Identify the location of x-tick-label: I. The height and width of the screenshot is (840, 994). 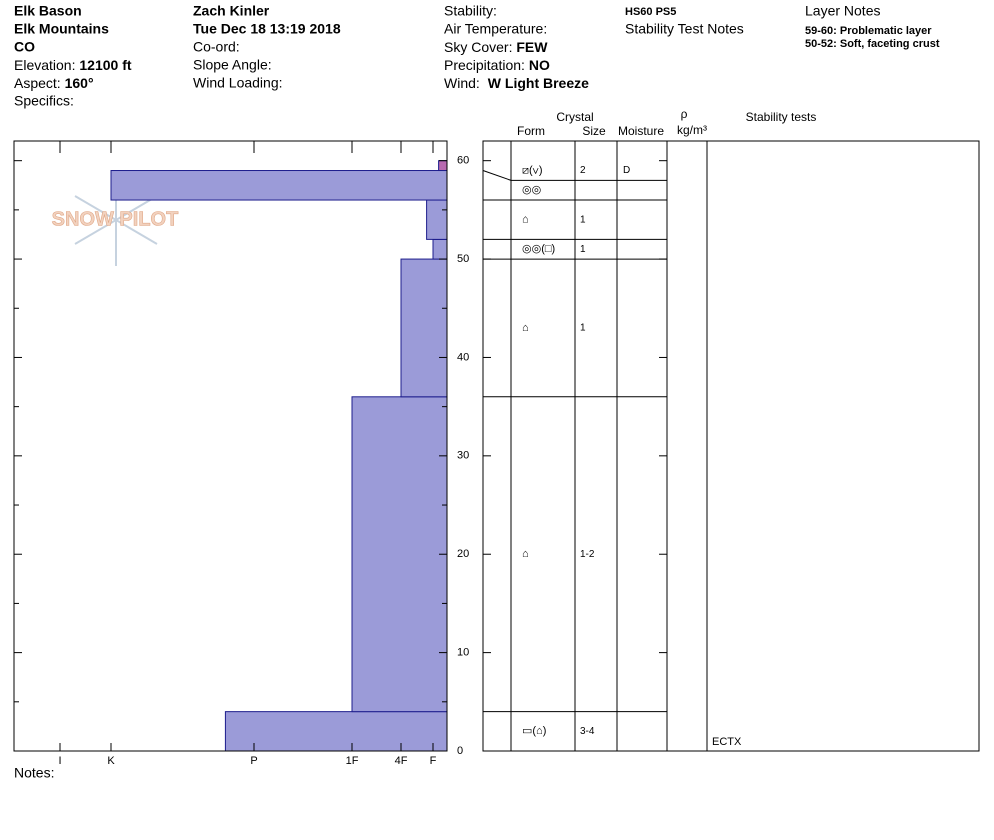
(59, 761).